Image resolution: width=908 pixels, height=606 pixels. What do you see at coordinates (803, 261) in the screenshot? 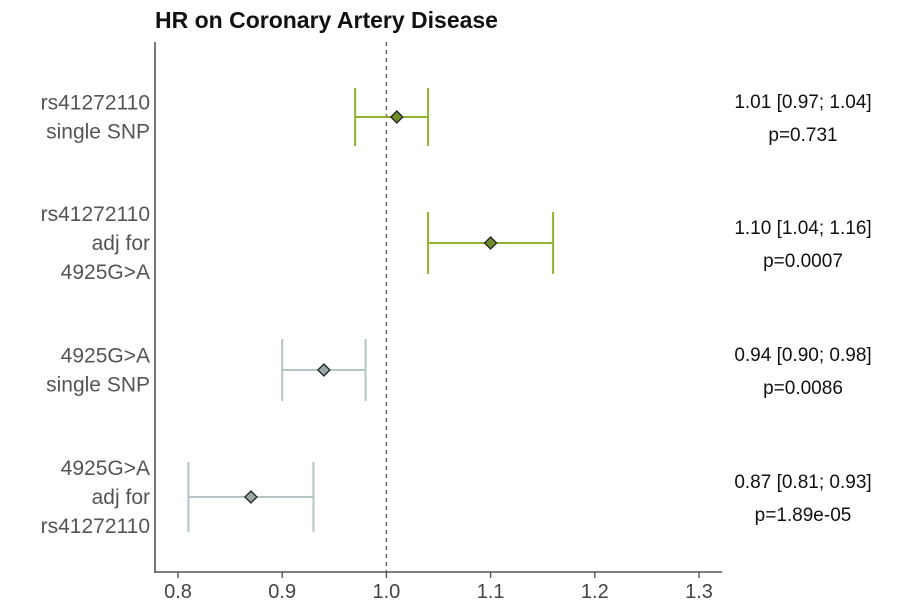
I see `p-value-text: p=0.0007` at bounding box center [803, 261].